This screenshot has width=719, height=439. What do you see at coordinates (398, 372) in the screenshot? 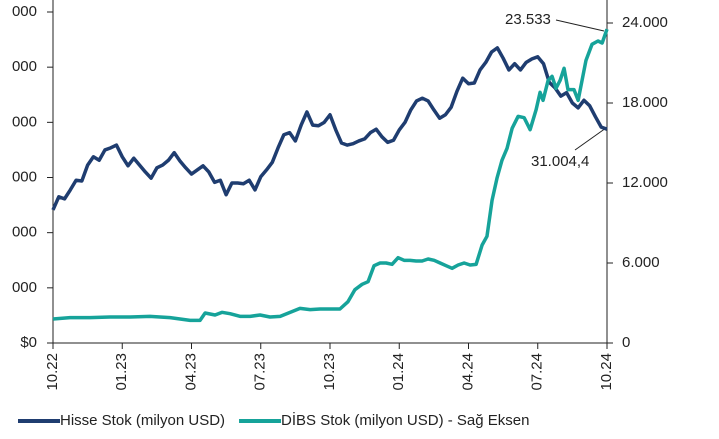
I see `x-tick-label: 01.24` at bounding box center [398, 372].